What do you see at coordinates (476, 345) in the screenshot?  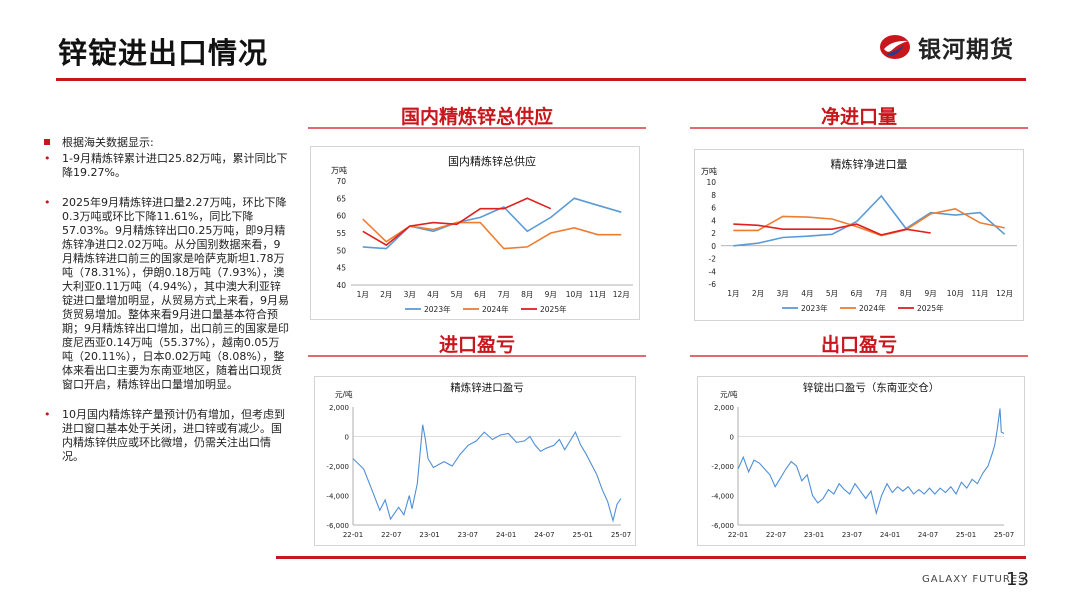 I see `section-title-import-pl: 进口盈亏` at bounding box center [476, 345].